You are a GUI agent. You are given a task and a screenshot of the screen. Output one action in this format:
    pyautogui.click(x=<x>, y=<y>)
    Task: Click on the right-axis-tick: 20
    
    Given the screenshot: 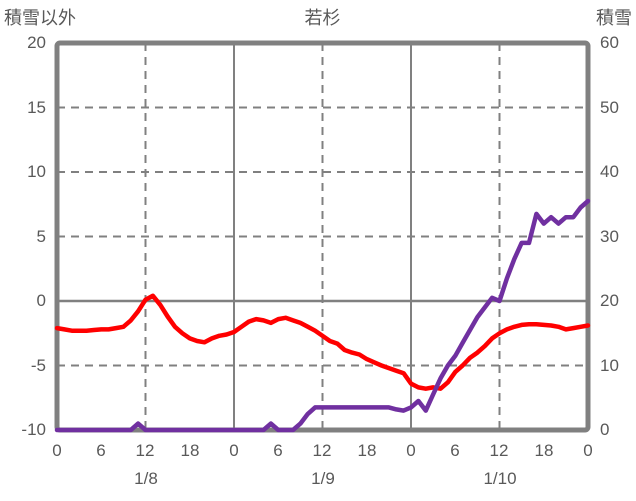 What is the action you would take?
    pyautogui.click(x=609, y=300)
    